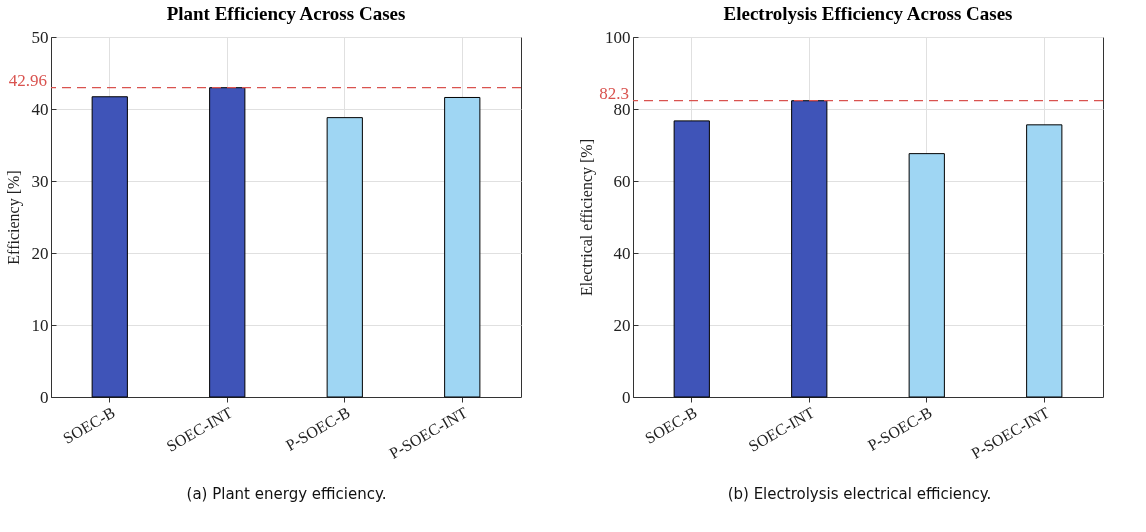 This screenshot has height=532, width=1146. What do you see at coordinates (27, 80) in the screenshot?
I see `ref-line-label: 42.96` at bounding box center [27, 80].